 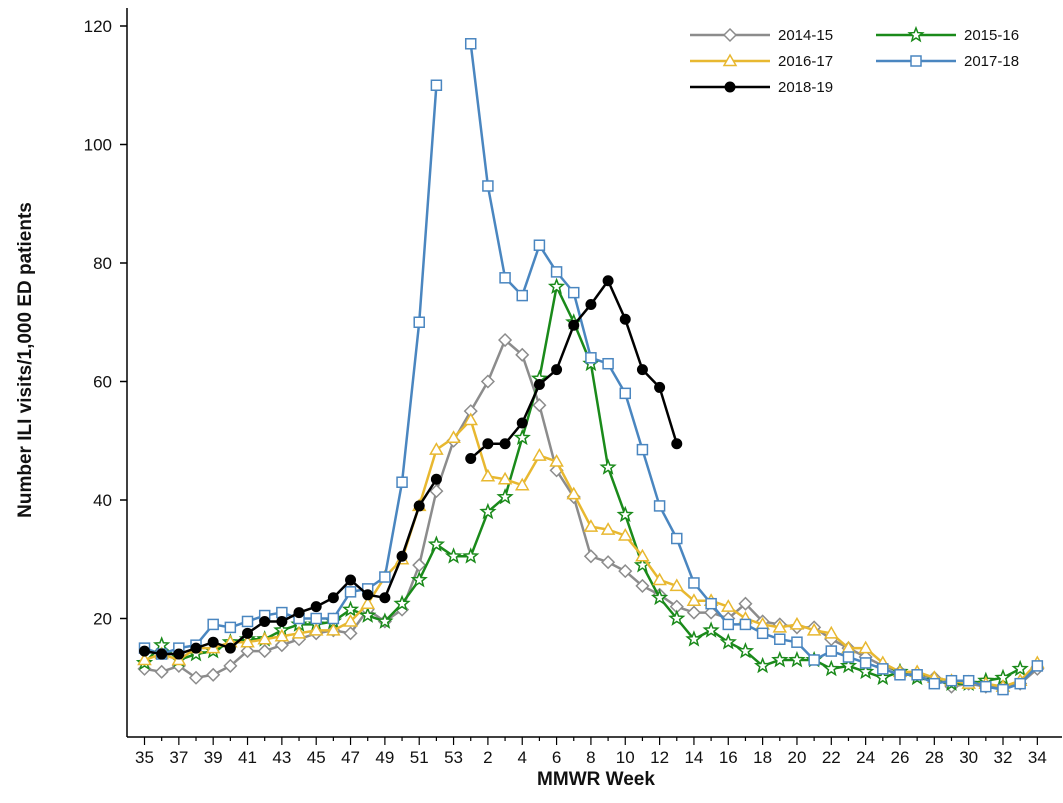 What do you see at coordinates (900, 757) in the screenshot?
I see `x-tick-label: 26` at bounding box center [900, 757].